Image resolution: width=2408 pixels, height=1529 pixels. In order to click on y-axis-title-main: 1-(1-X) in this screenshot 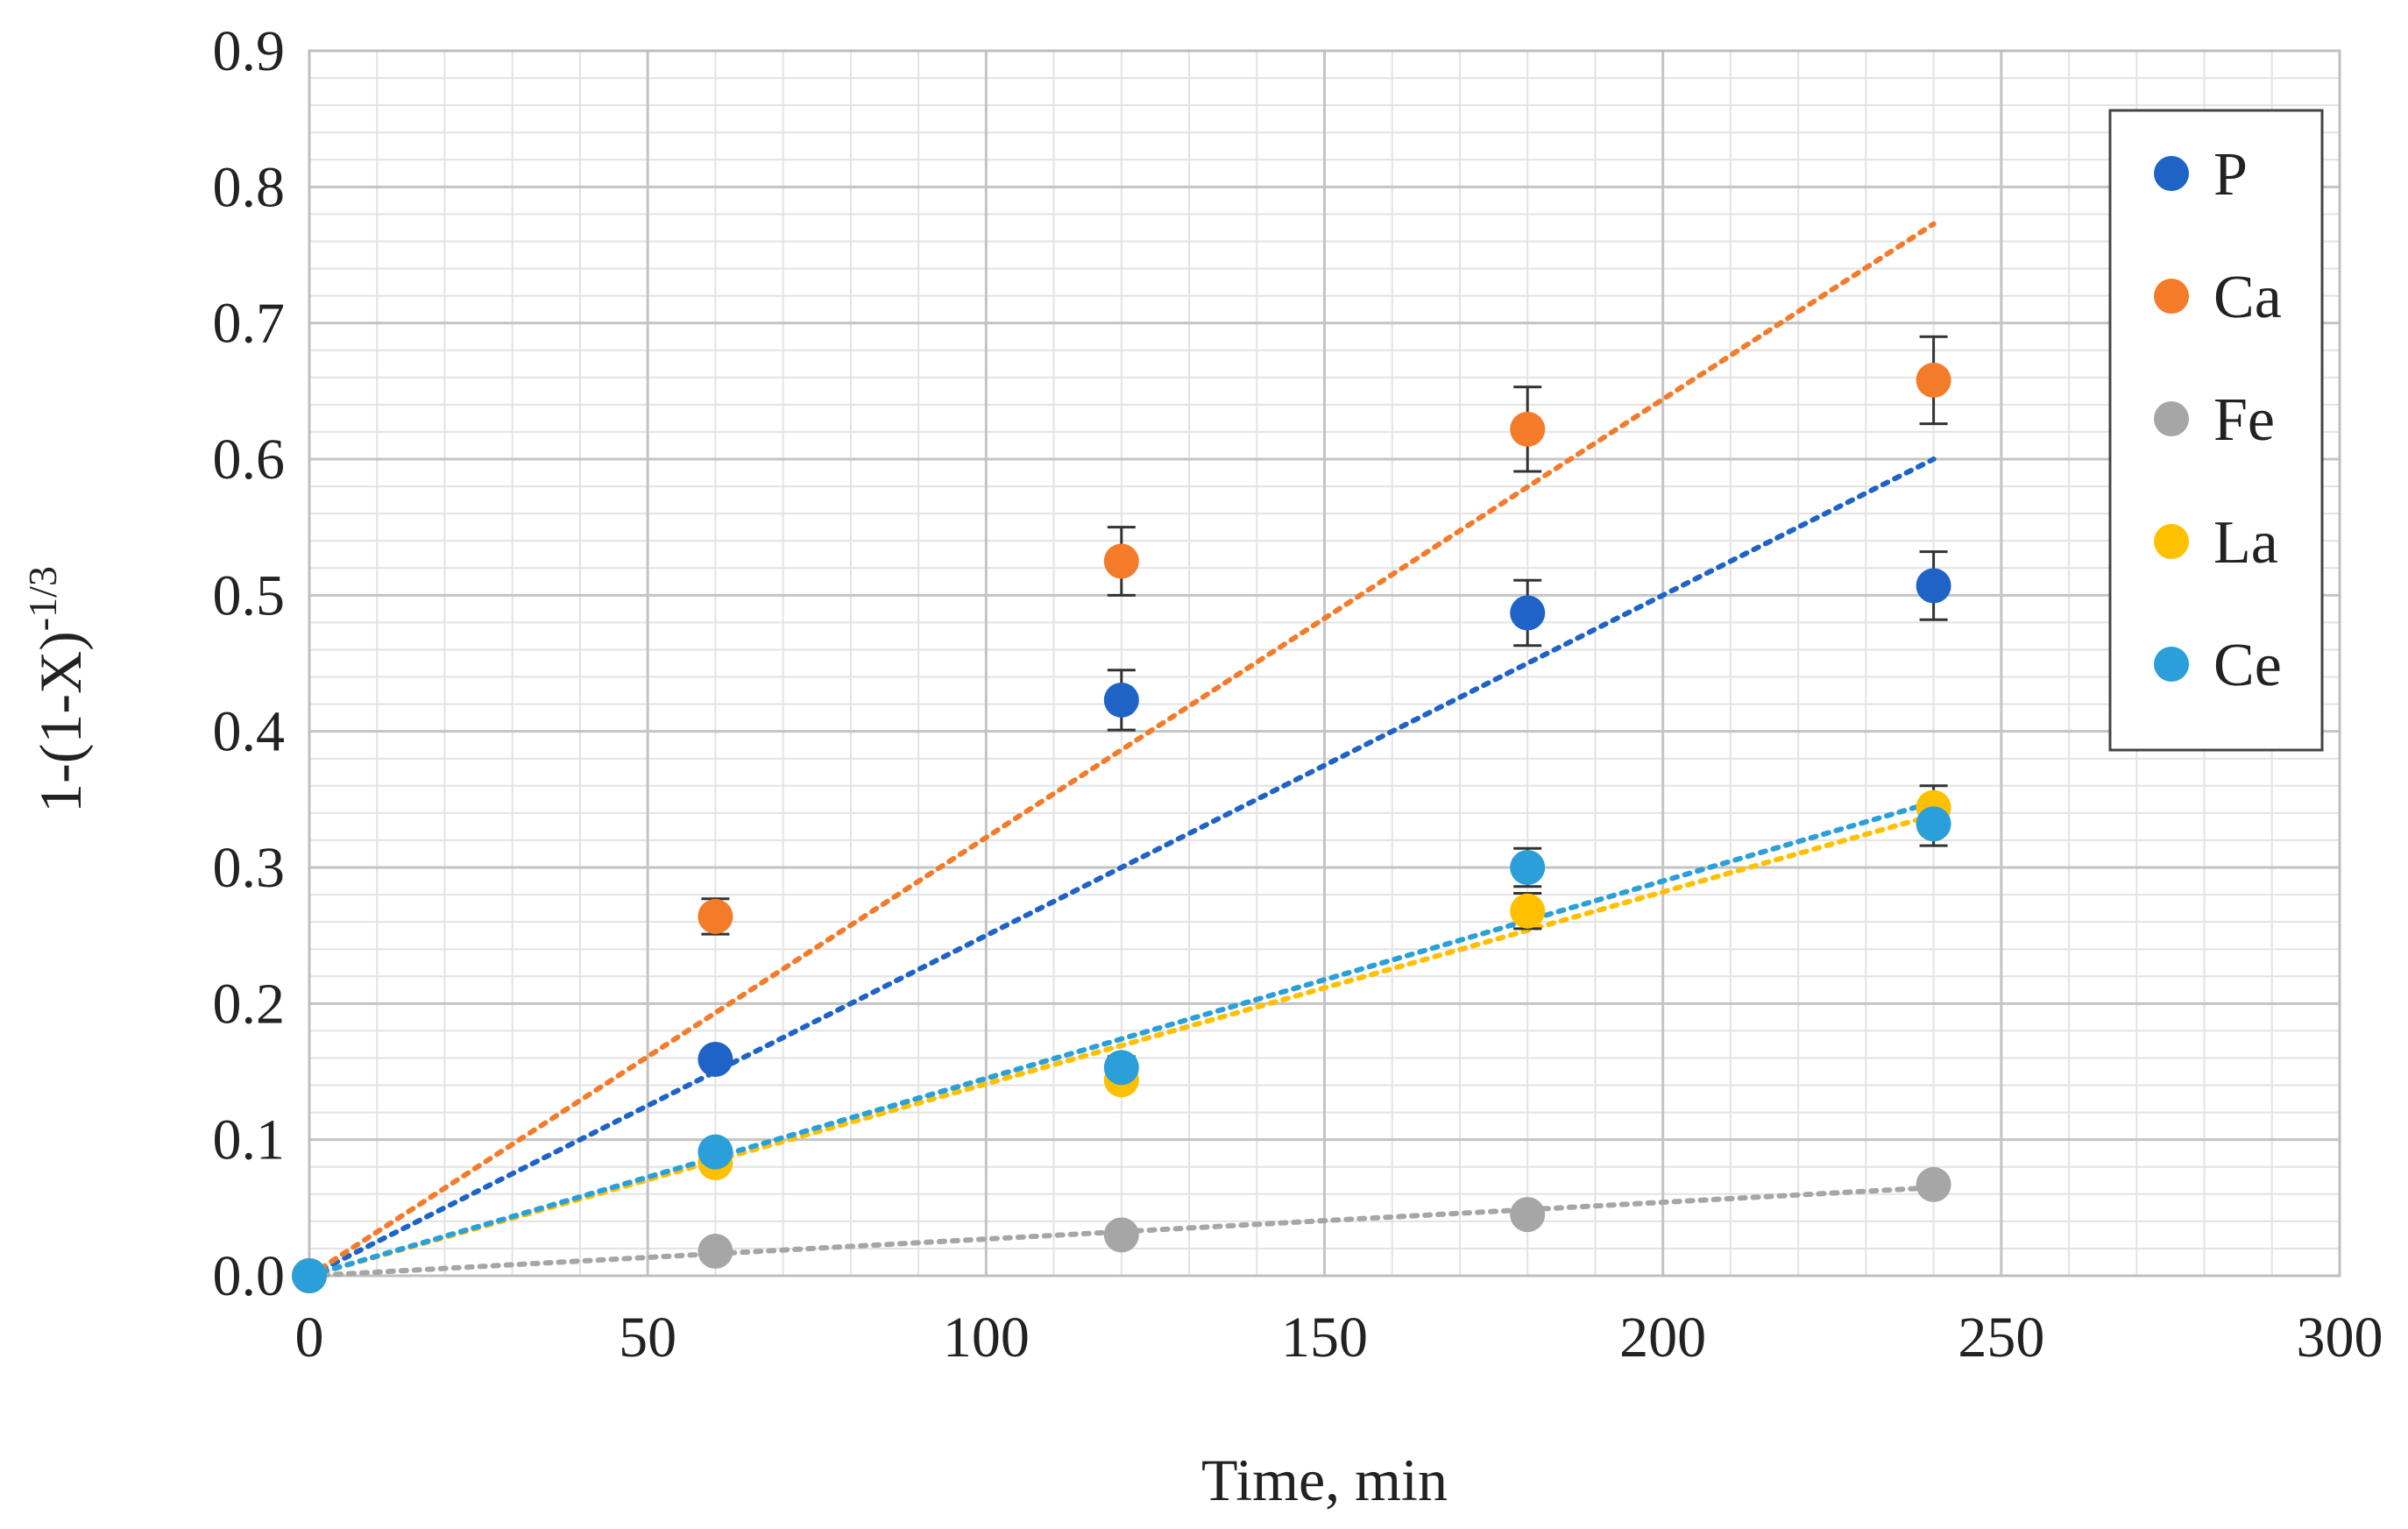, I will do `click(61, 722)`.